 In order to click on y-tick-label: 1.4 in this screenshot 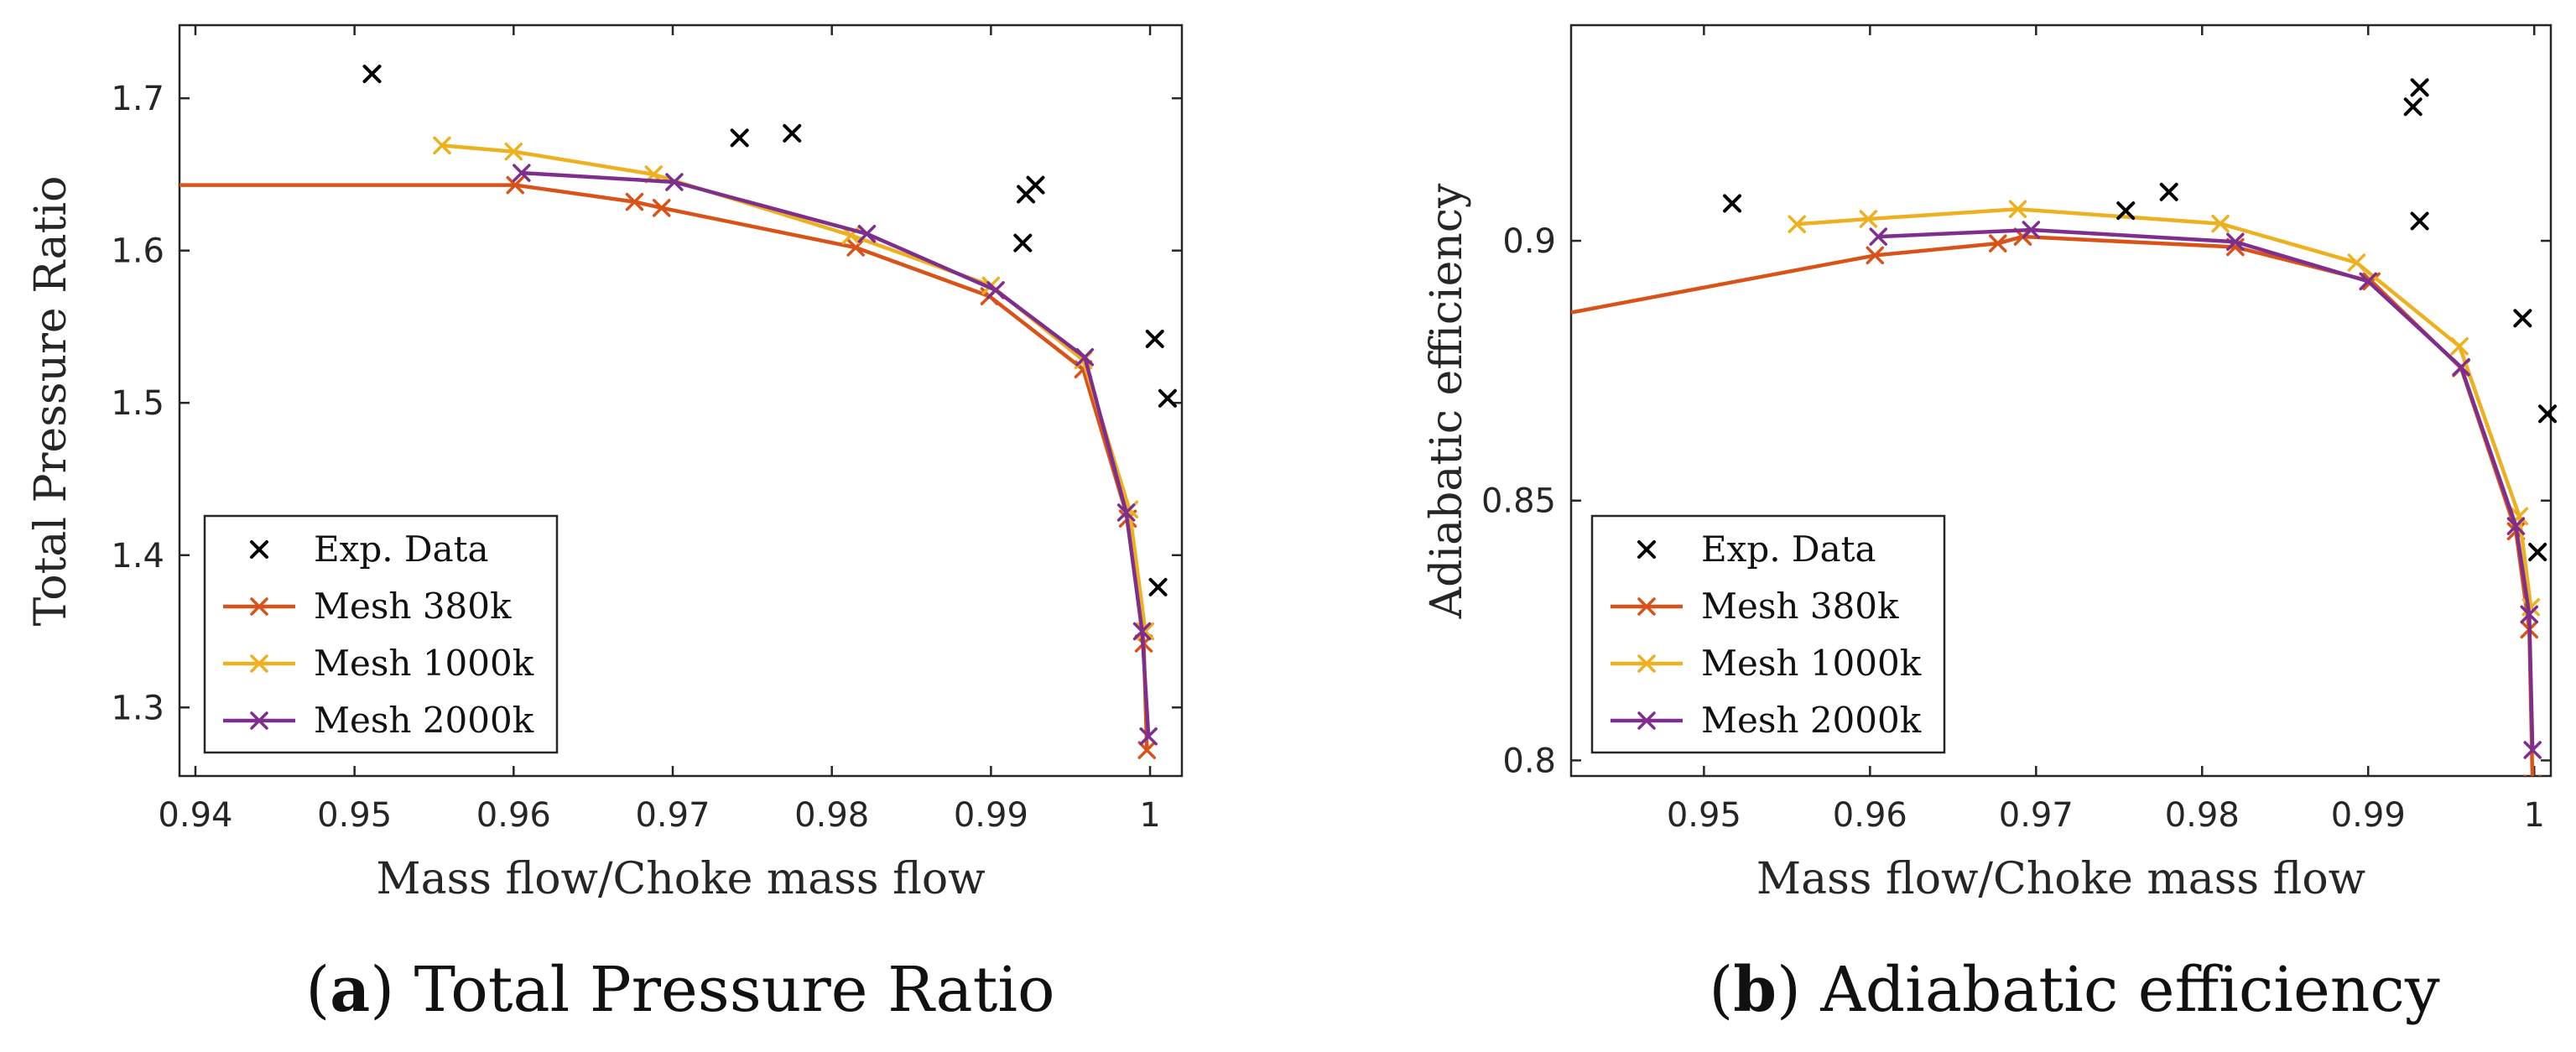, I will do `click(137, 556)`.